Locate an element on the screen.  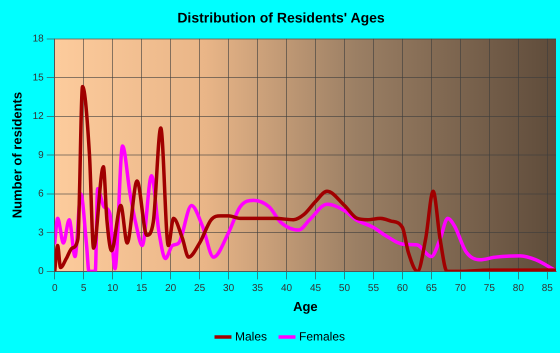
y-tick-label: 0 is located at coordinates (41, 272).